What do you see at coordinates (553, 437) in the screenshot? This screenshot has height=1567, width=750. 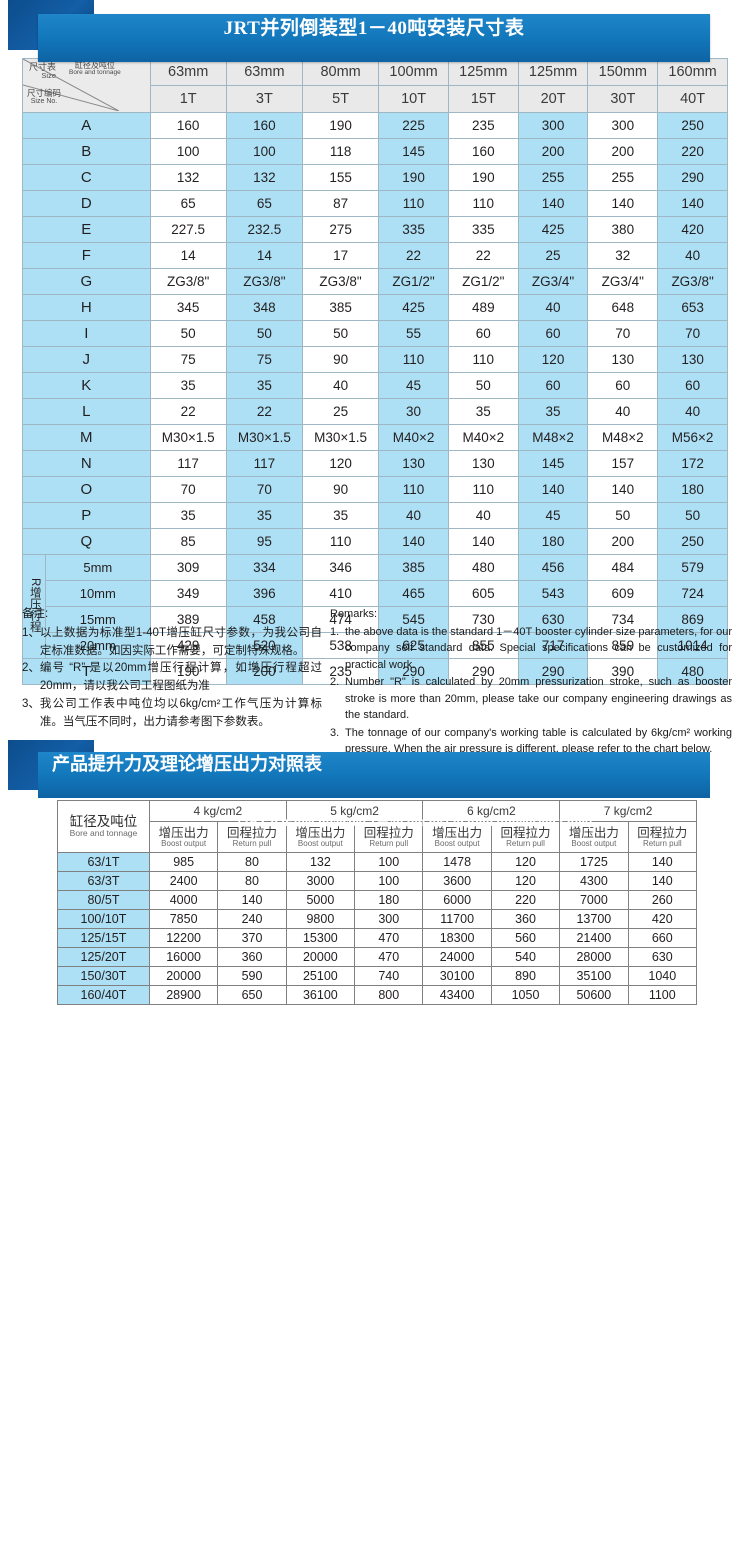 I see `cell-M-5: M48×2` at bounding box center [553, 437].